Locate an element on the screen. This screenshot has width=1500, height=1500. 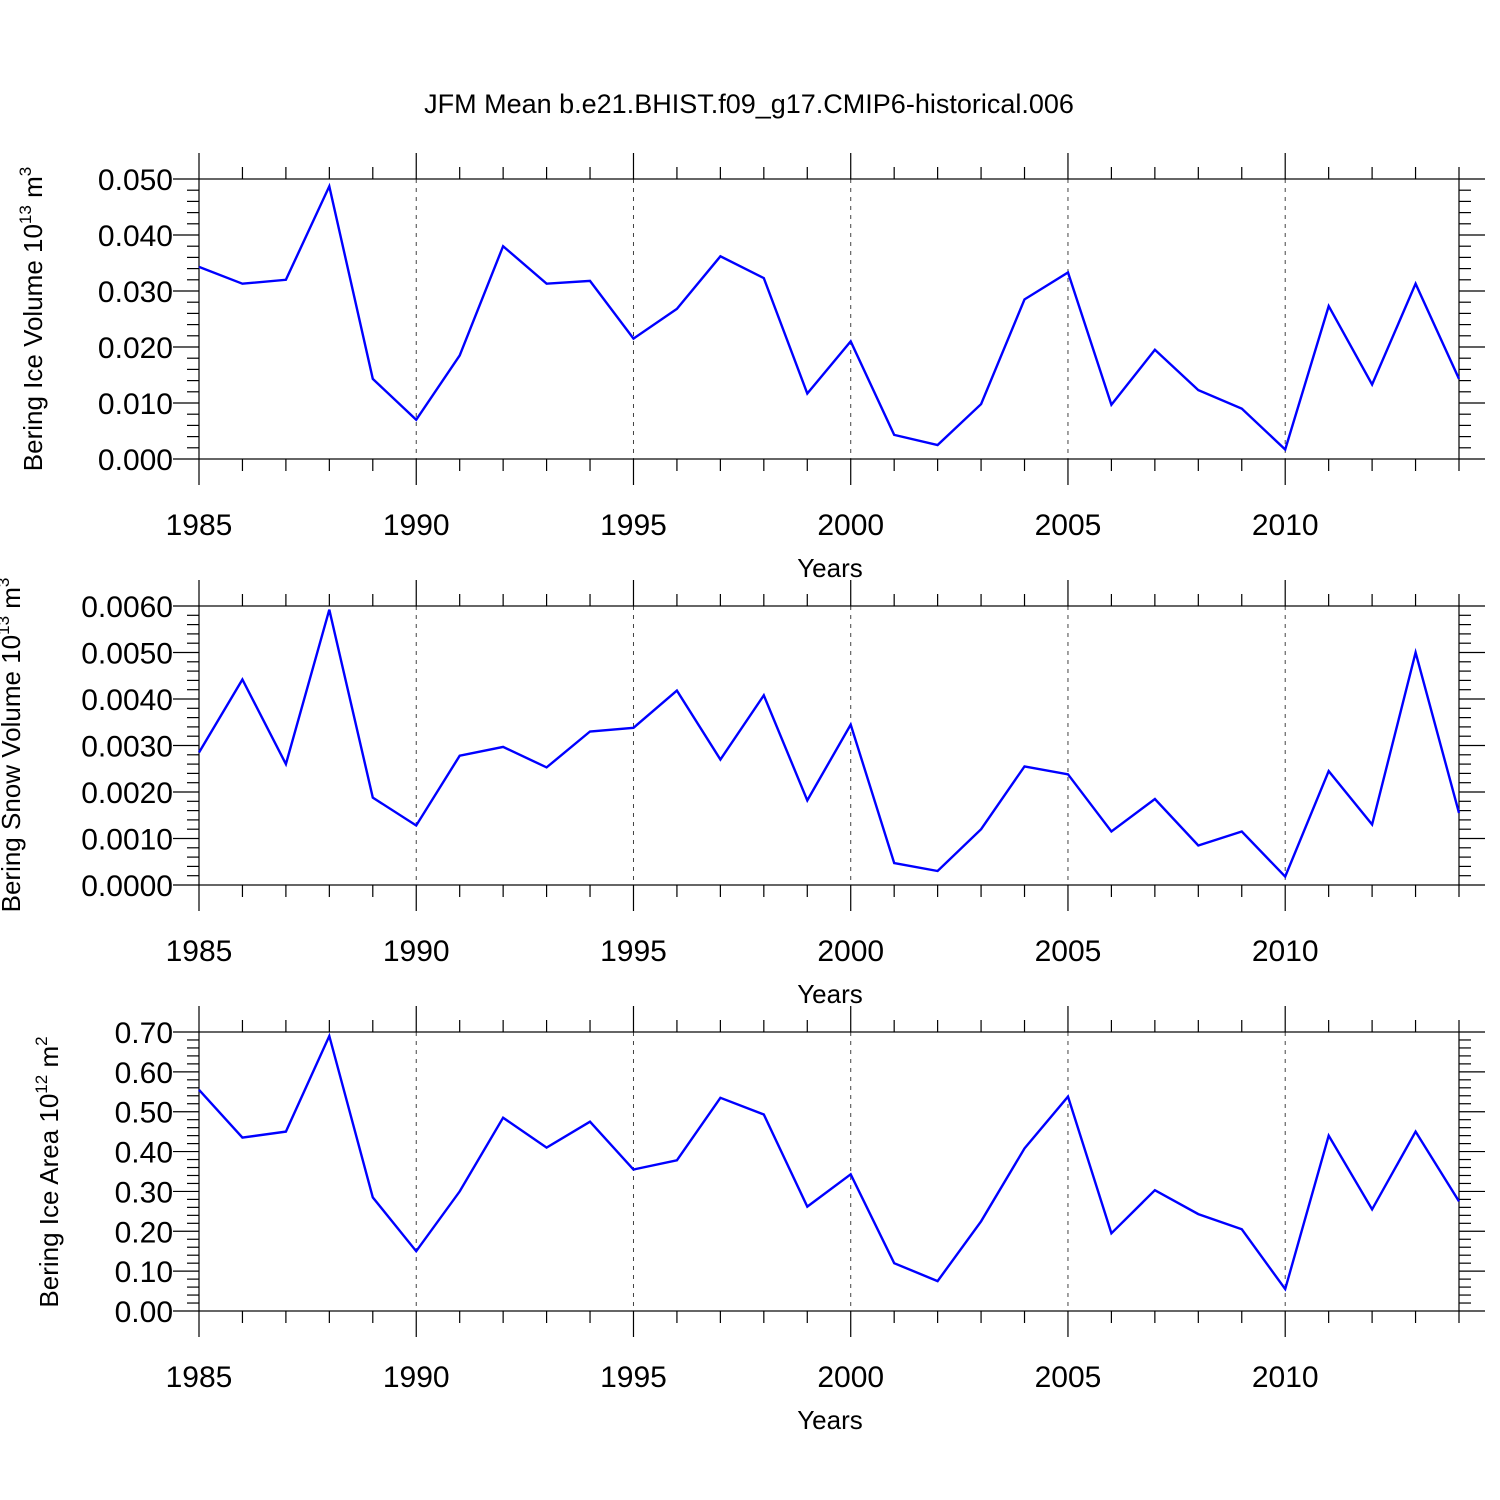
y-tick-label: 0.30 is located at coordinates (144, 1192).